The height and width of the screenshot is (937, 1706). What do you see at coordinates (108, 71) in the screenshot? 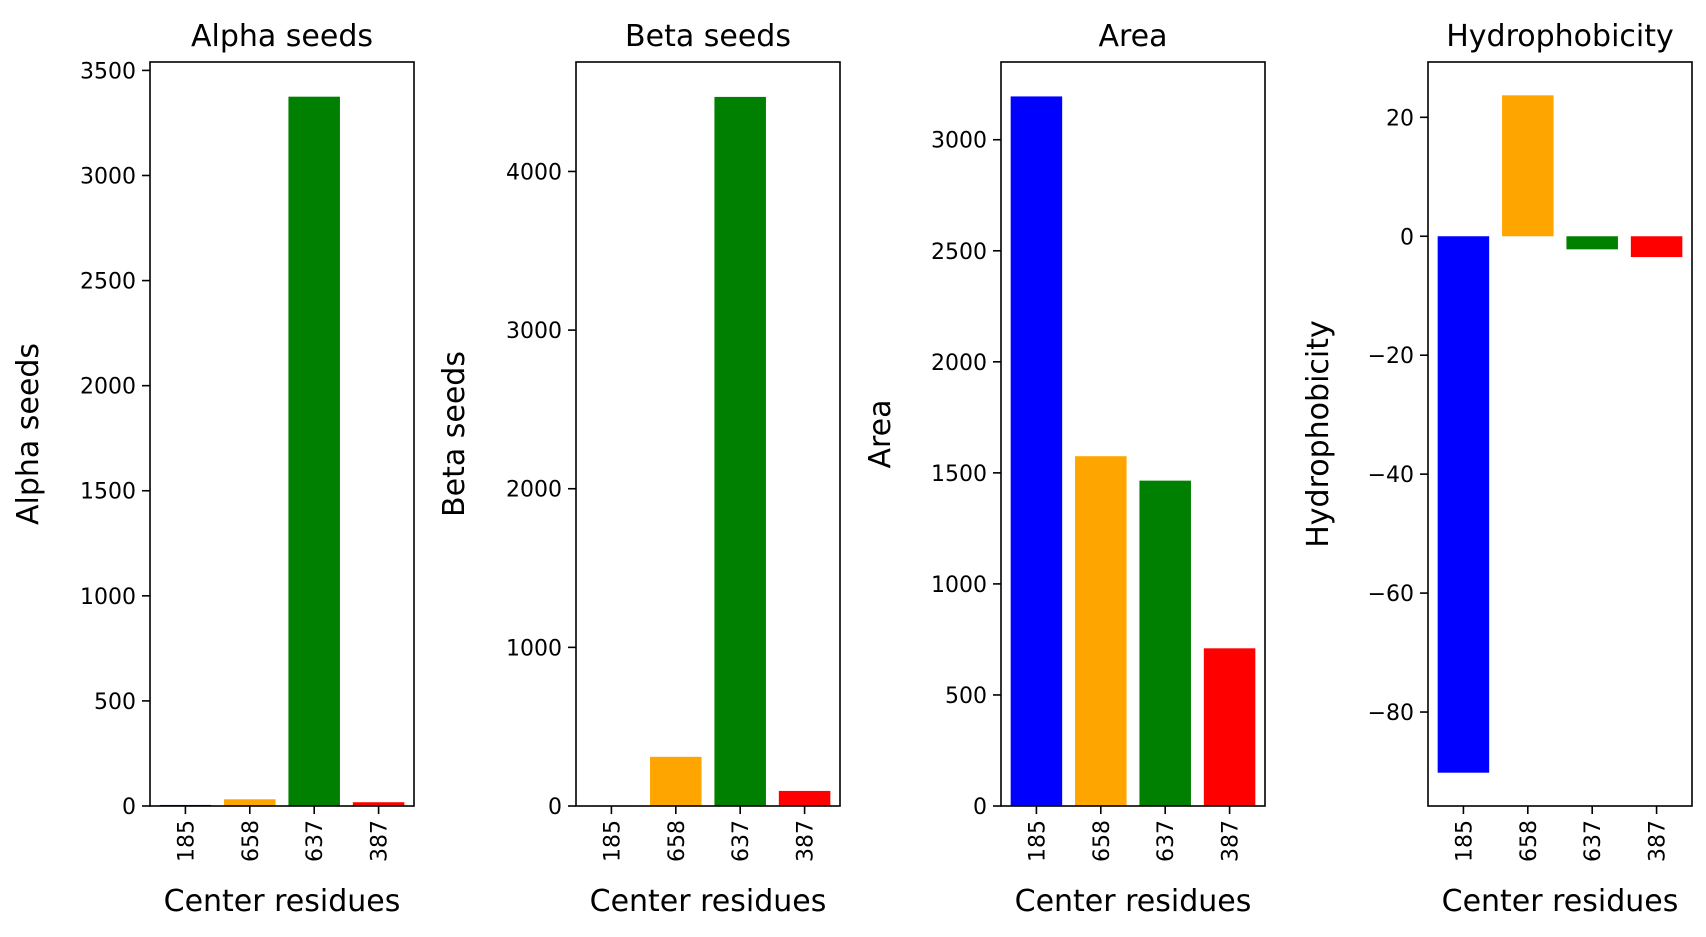
I see `y-tick-label: 3500` at bounding box center [108, 71].